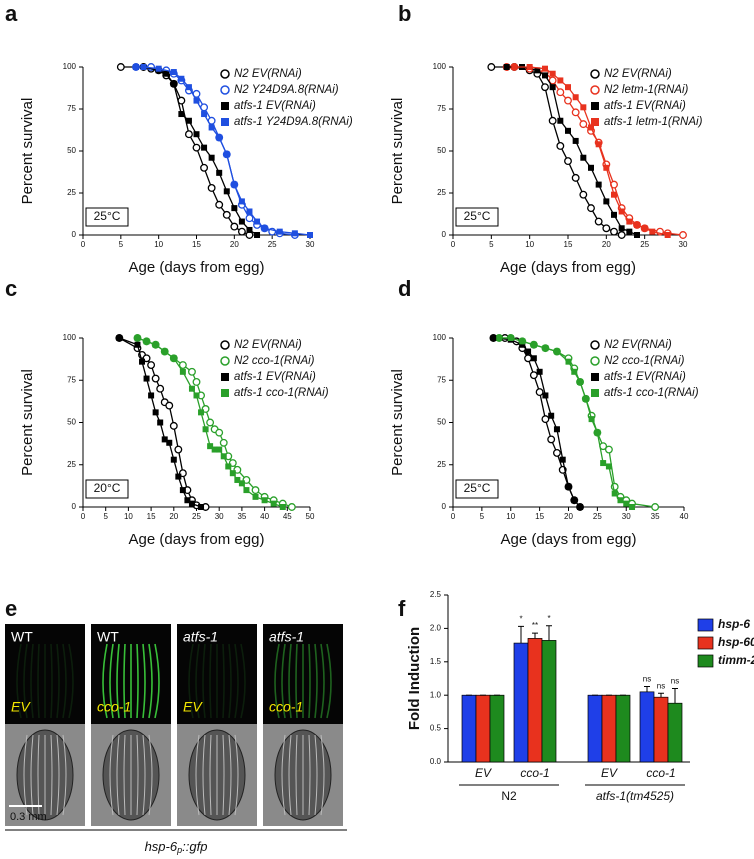 Image resolution: width=754 pixels, height=859 pixels. I want to click on annotation-box, so click(477, 489).